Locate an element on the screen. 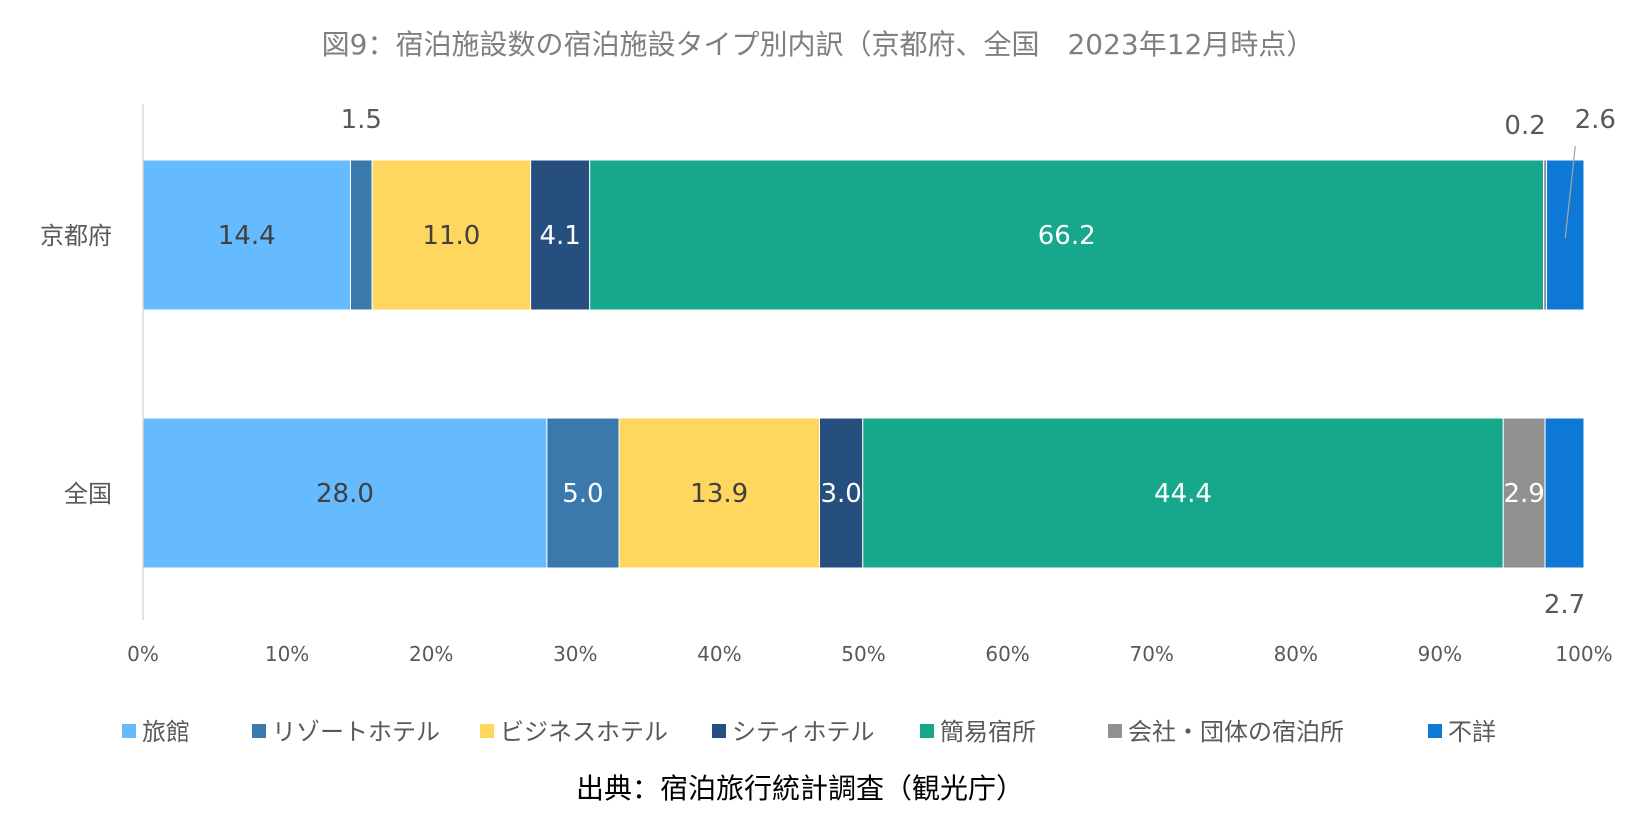 The width and height of the screenshot is (1636, 817). x-tick-label: 60% is located at coordinates (1007, 654).